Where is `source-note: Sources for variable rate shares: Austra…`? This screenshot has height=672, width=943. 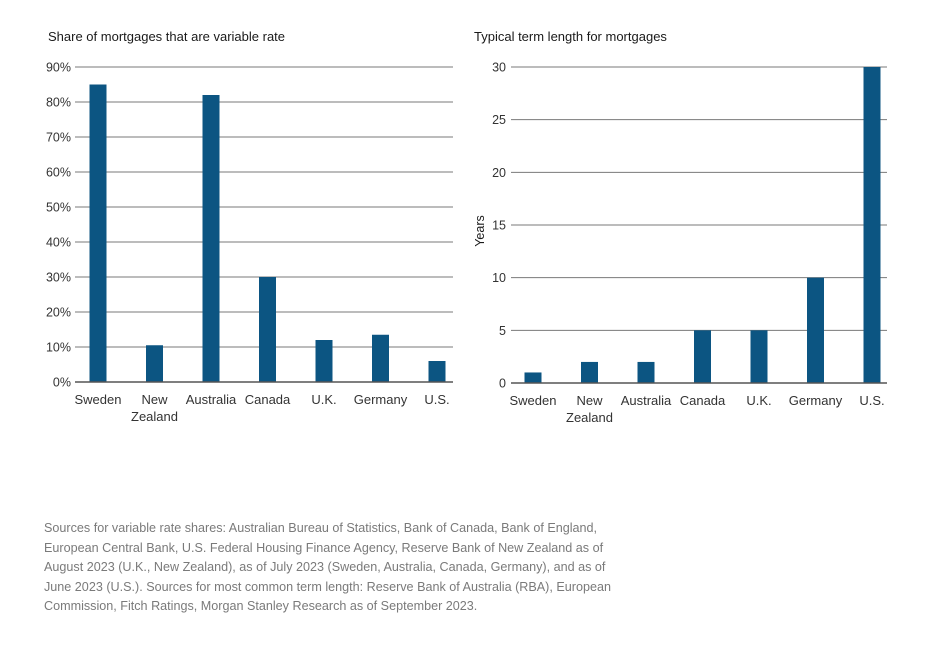 source-note: Sources for variable rate shares: Austra… is located at coordinates (327, 567).